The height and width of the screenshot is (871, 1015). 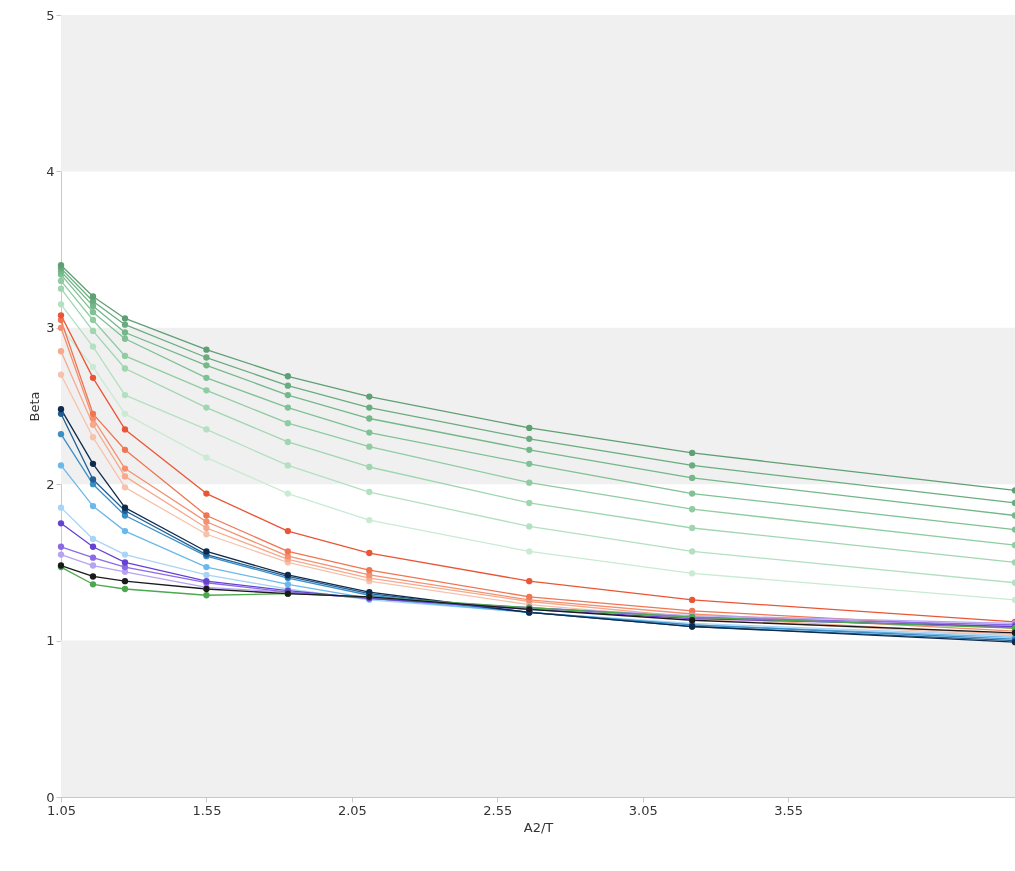 What do you see at coordinates (789, 810) in the screenshot?
I see `x-tick-label: 3.55` at bounding box center [789, 810].